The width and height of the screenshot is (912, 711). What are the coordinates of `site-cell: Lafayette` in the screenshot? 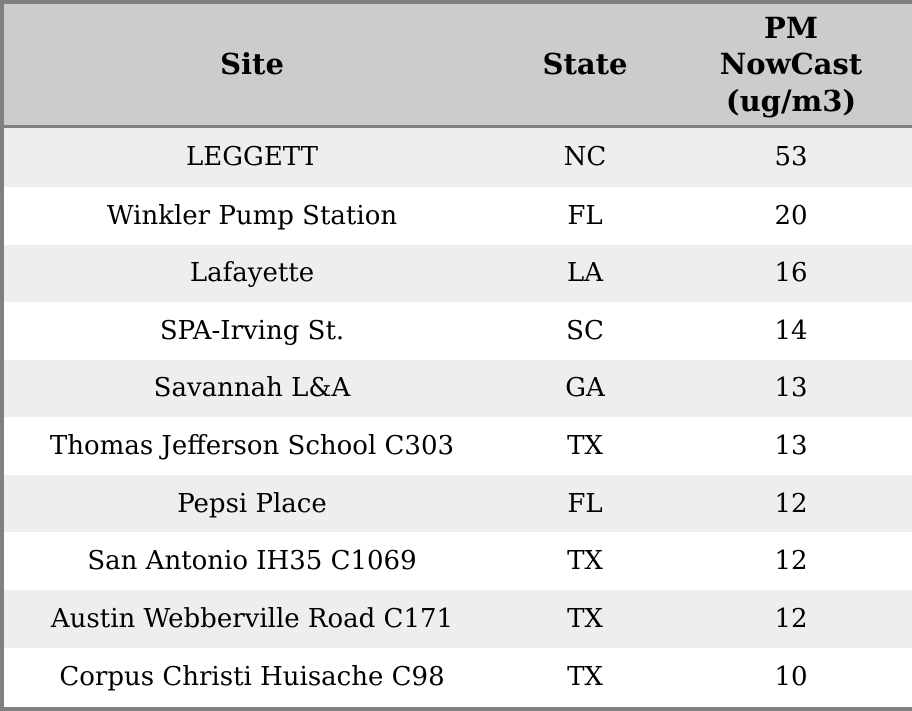 It's located at (251, 273).